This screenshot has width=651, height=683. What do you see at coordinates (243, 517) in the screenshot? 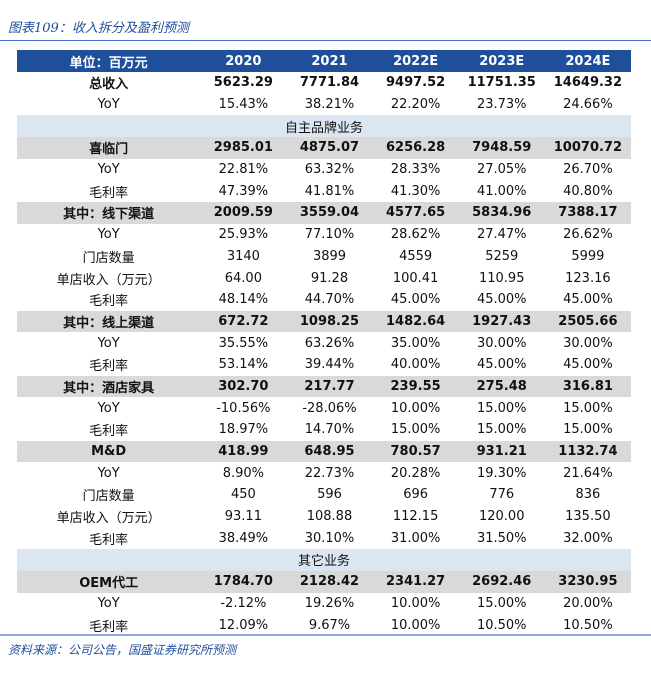
I see `cell-value: 93.11` at bounding box center [243, 517].